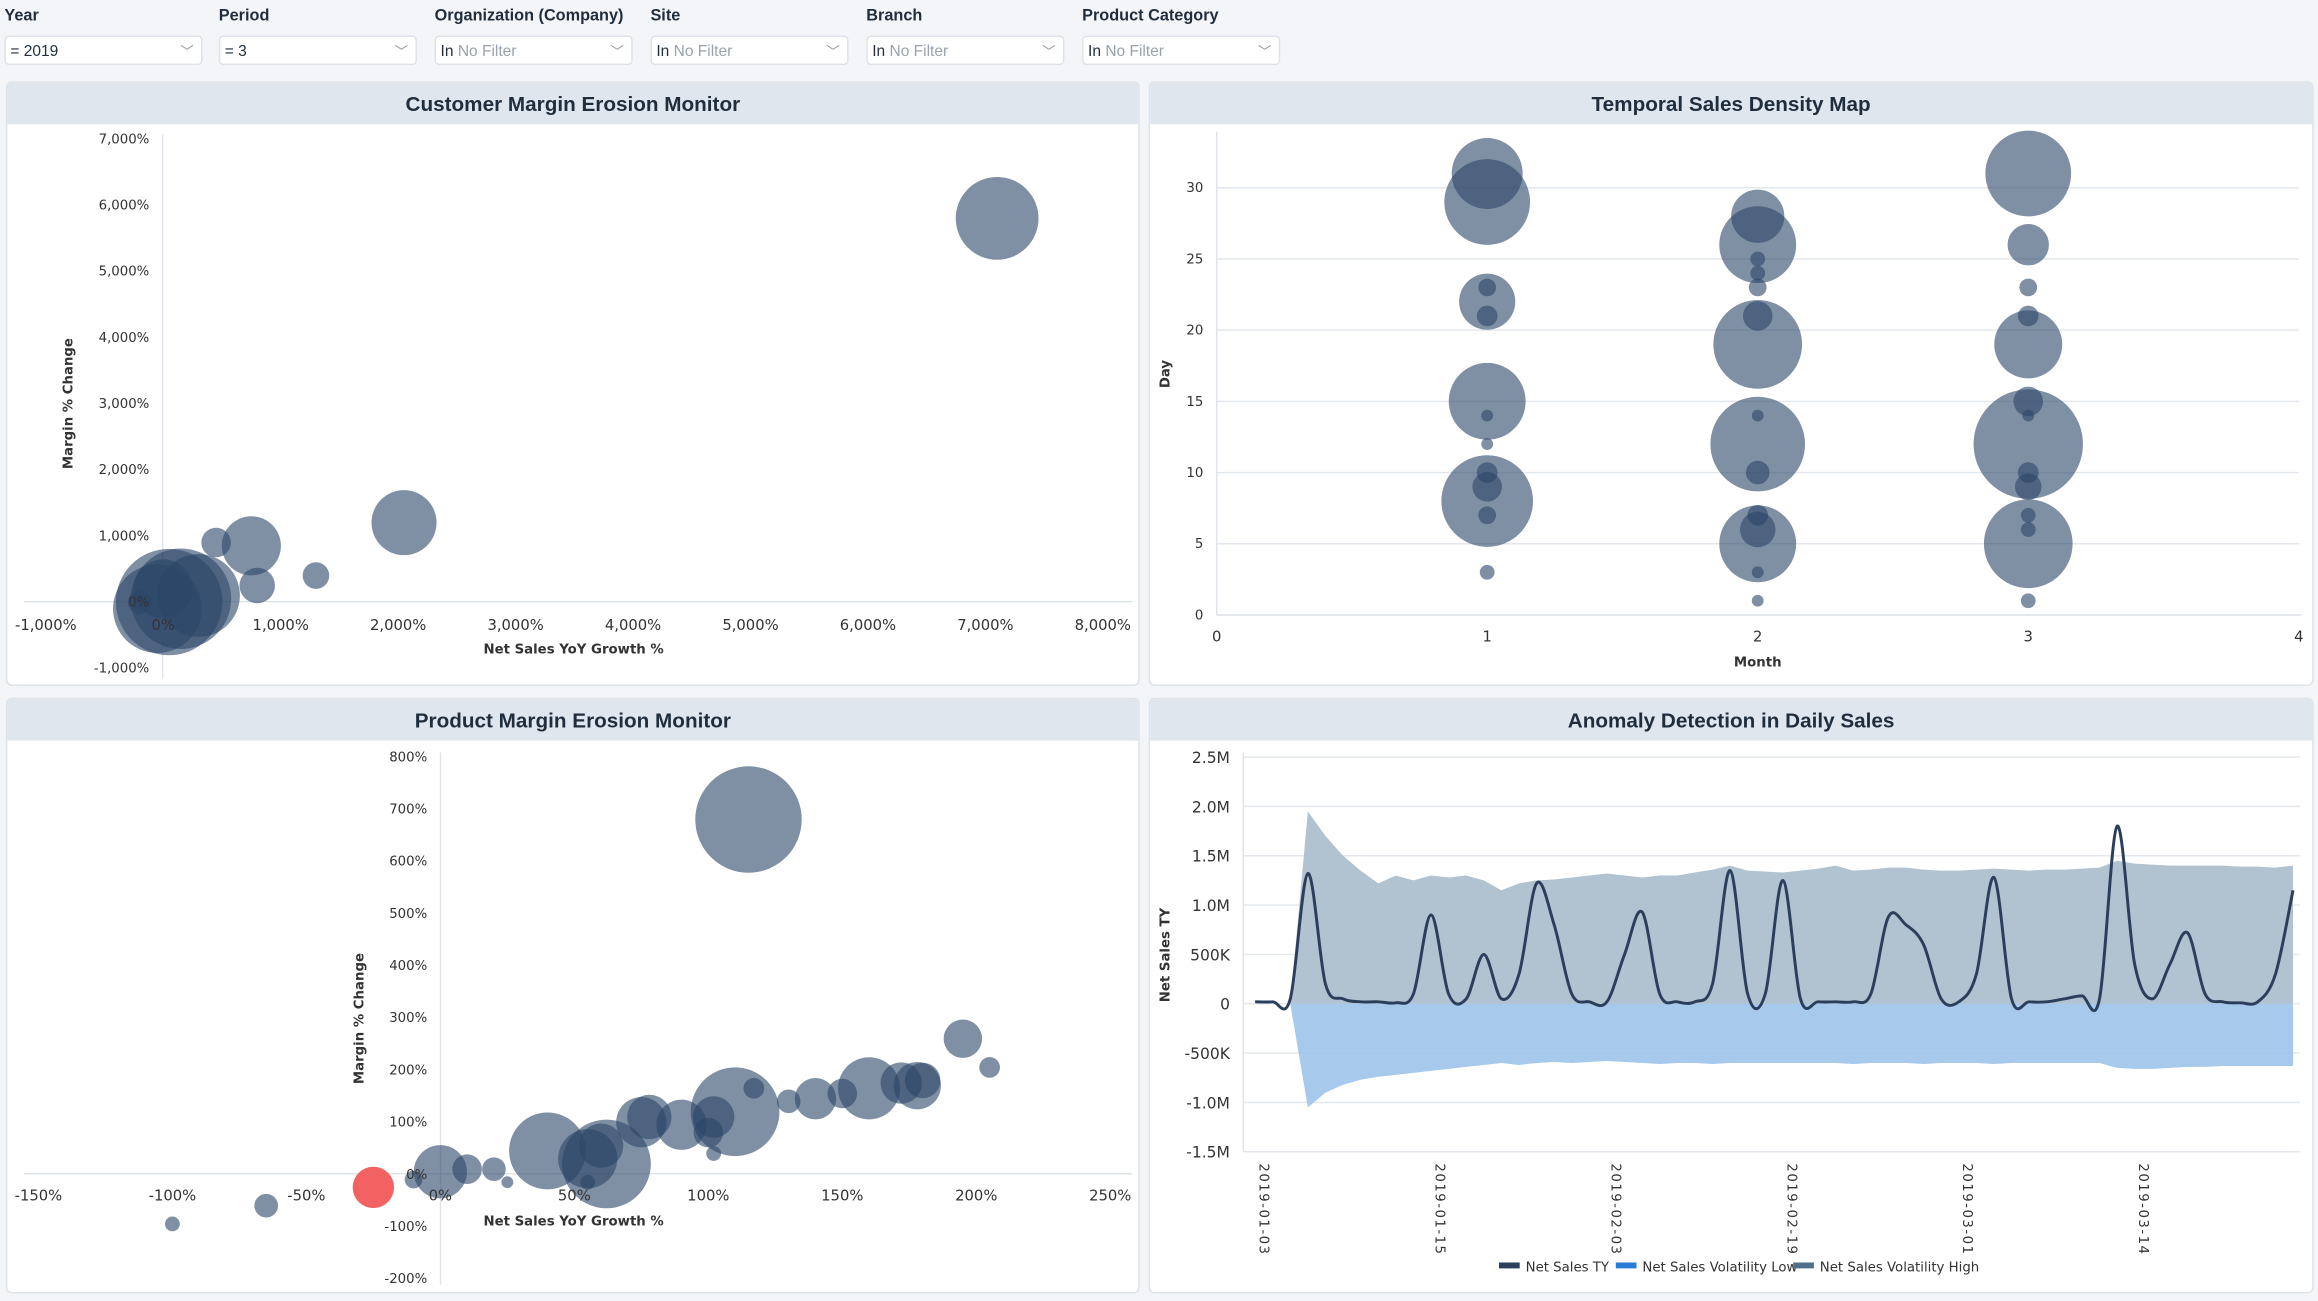 The height and width of the screenshot is (1301, 2318). I want to click on y-tick-label: 25, so click(1194, 259).